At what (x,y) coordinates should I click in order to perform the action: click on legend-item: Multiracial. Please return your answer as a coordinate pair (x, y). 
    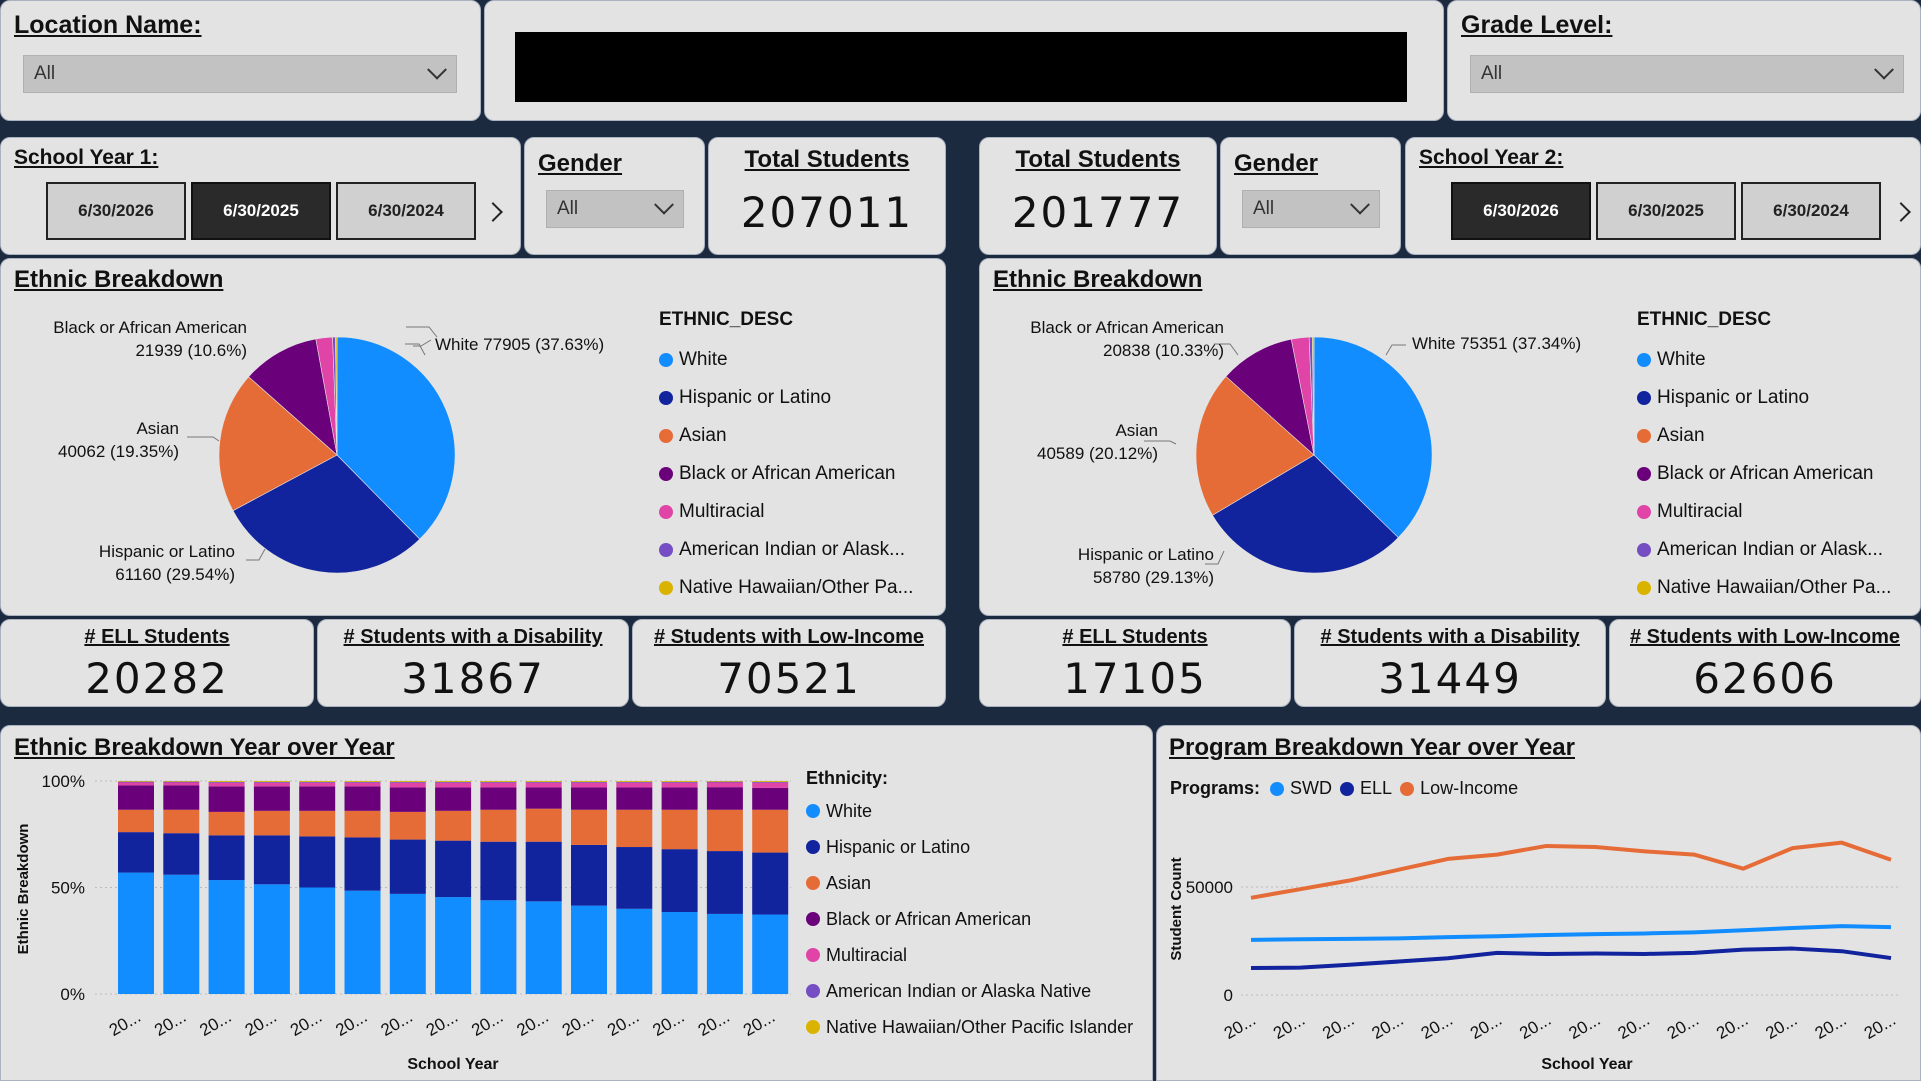
    Looking at the image, I should click on (1764, 512).